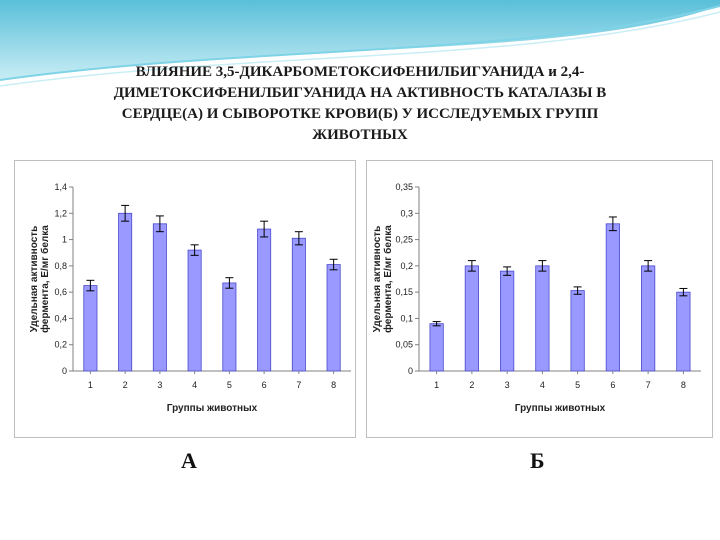 The image size is (720, 540). Describe the element at coordinates (64, 240) in the screenshot. I see `y-tick-label: 1` at that location.